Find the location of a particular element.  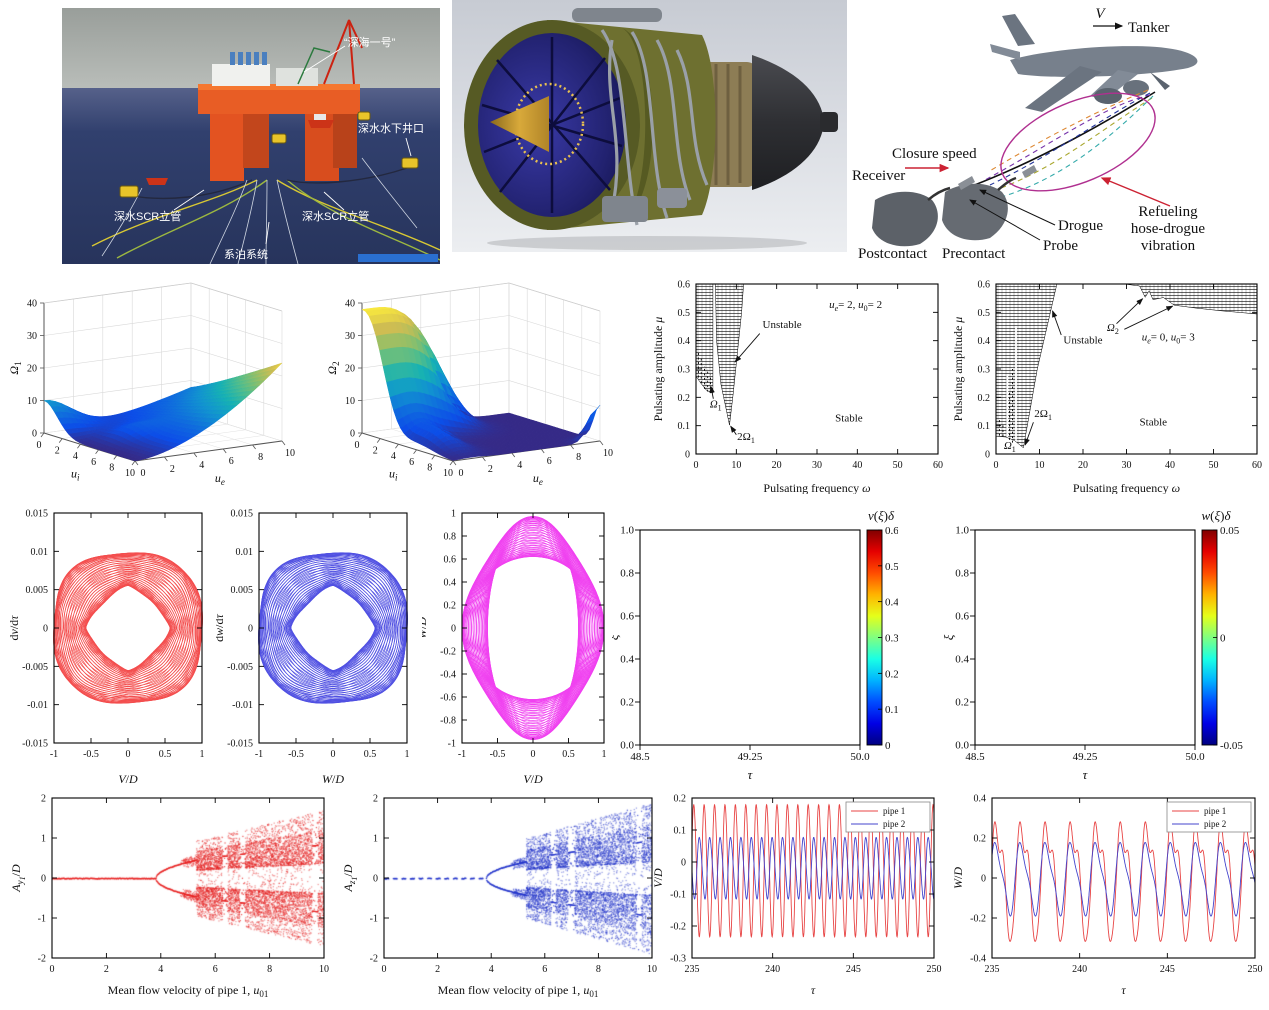

svg-text: -0.05 is located at coordinates (1231, 746).